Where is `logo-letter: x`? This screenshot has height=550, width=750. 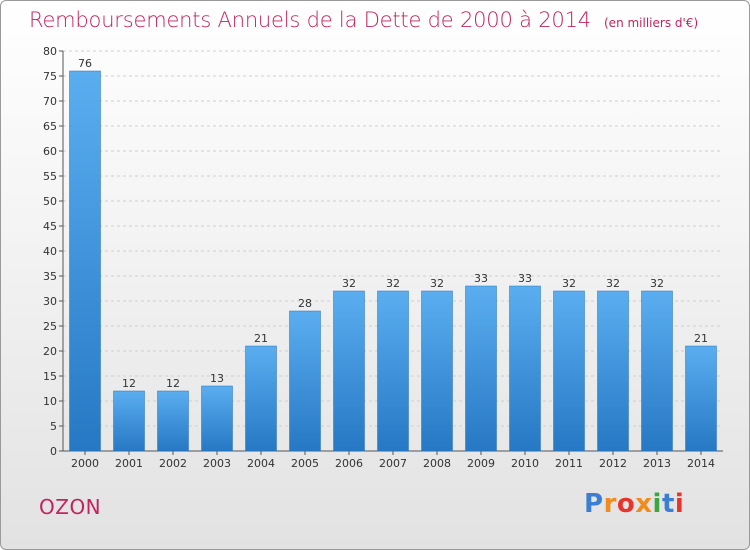 logo-letter: x is located at coordinates (644, 504).